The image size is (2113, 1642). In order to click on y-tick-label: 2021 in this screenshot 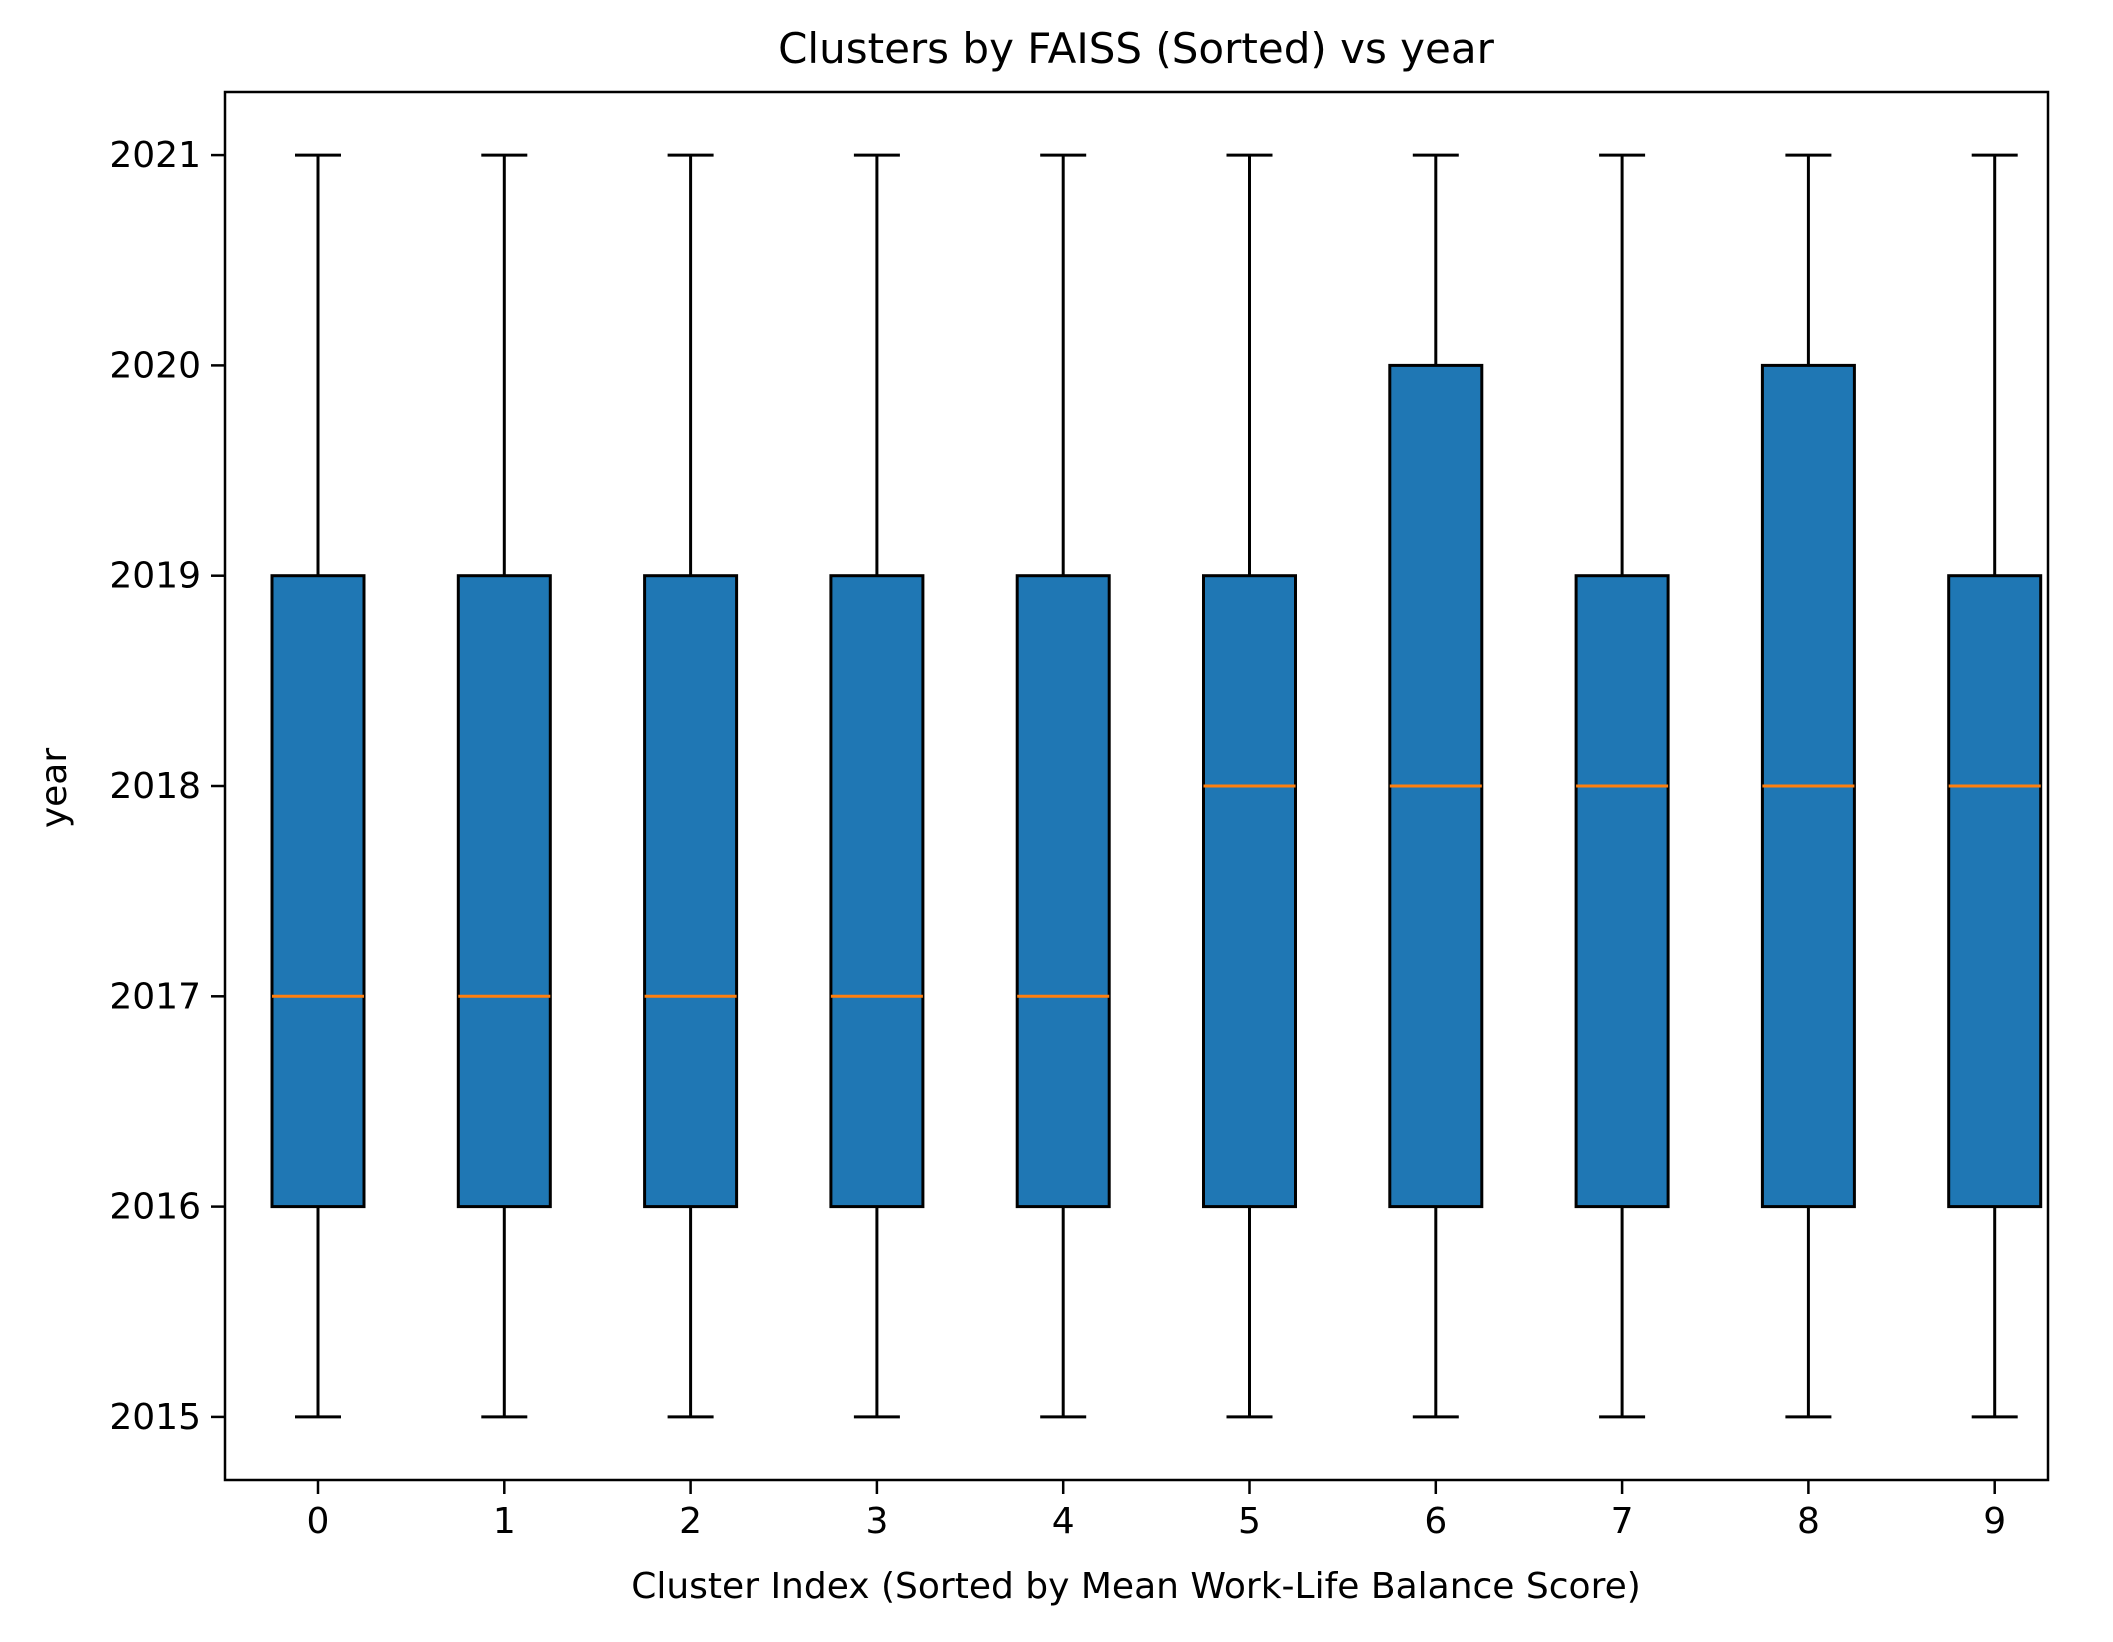, I will do `click(155, 155)`.